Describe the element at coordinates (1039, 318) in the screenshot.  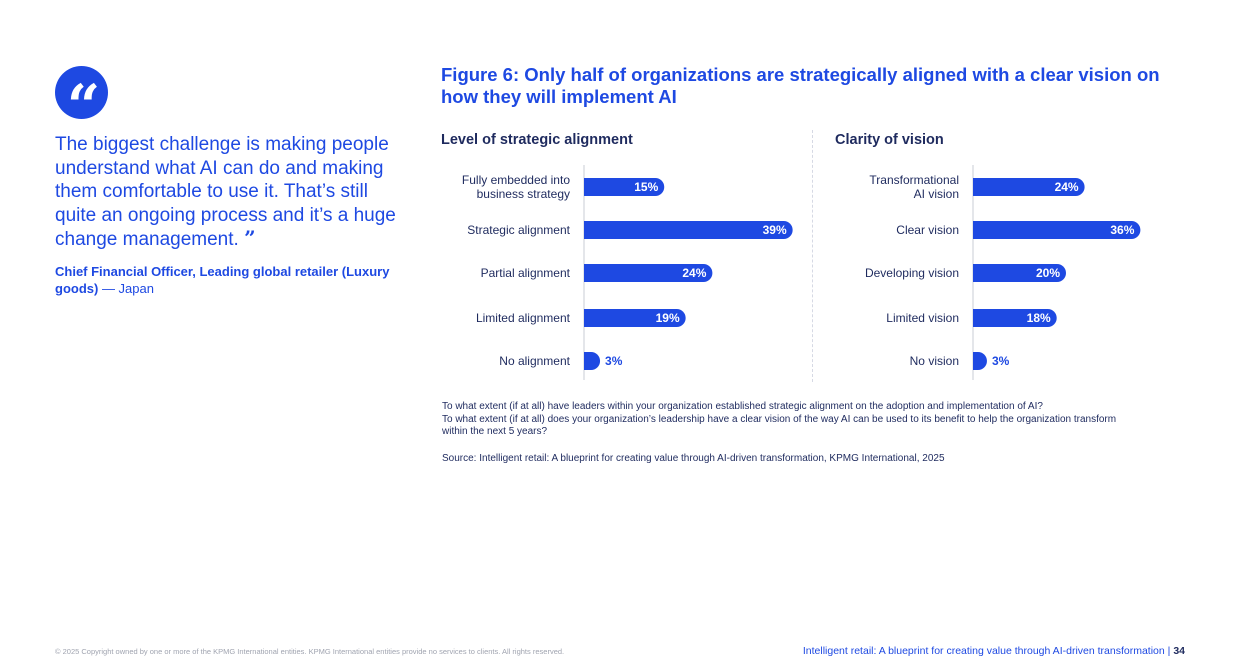
I see `data-label-1-3: 18%` at that location.